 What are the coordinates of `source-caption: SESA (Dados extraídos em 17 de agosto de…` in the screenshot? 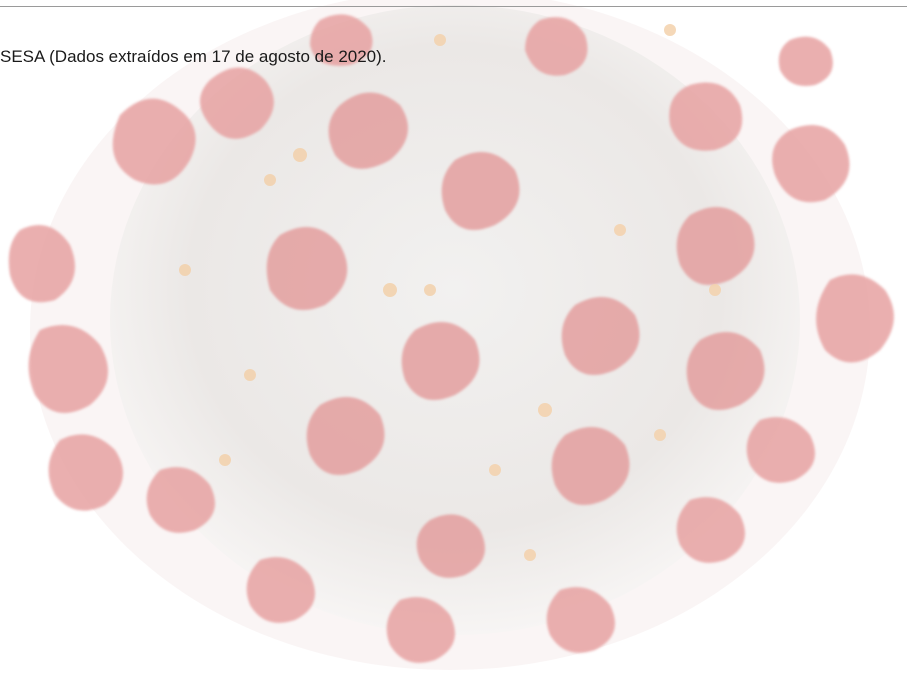 It's located at (193, 56).